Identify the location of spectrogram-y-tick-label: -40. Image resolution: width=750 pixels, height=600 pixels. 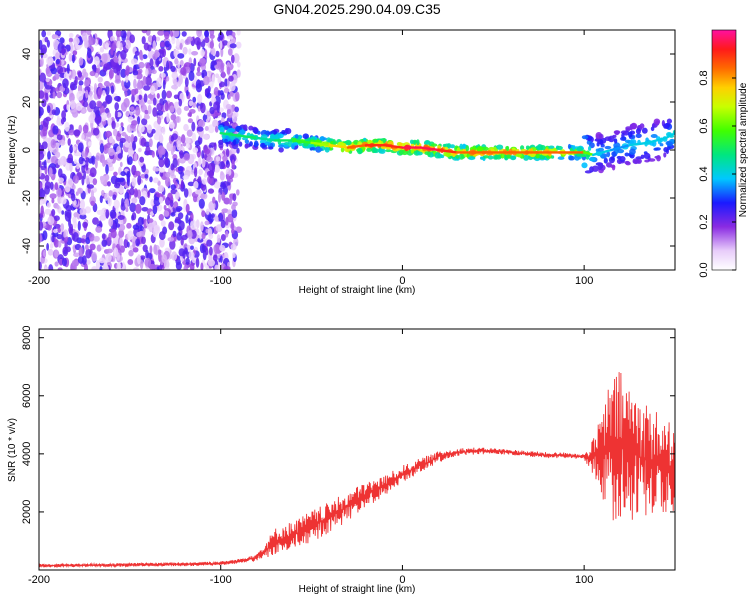
(27, 246).